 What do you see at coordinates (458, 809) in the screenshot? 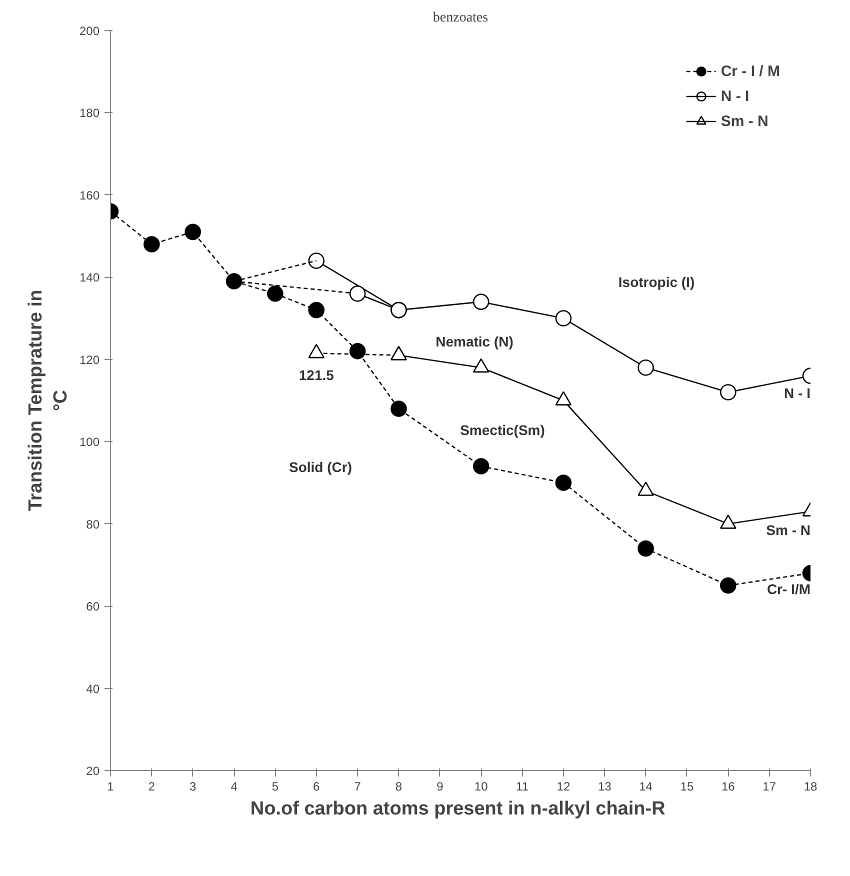
I see `x-axis-title: No.of carbon atoms present in n-alkyl chain-R` at bounding box center [458, 809].